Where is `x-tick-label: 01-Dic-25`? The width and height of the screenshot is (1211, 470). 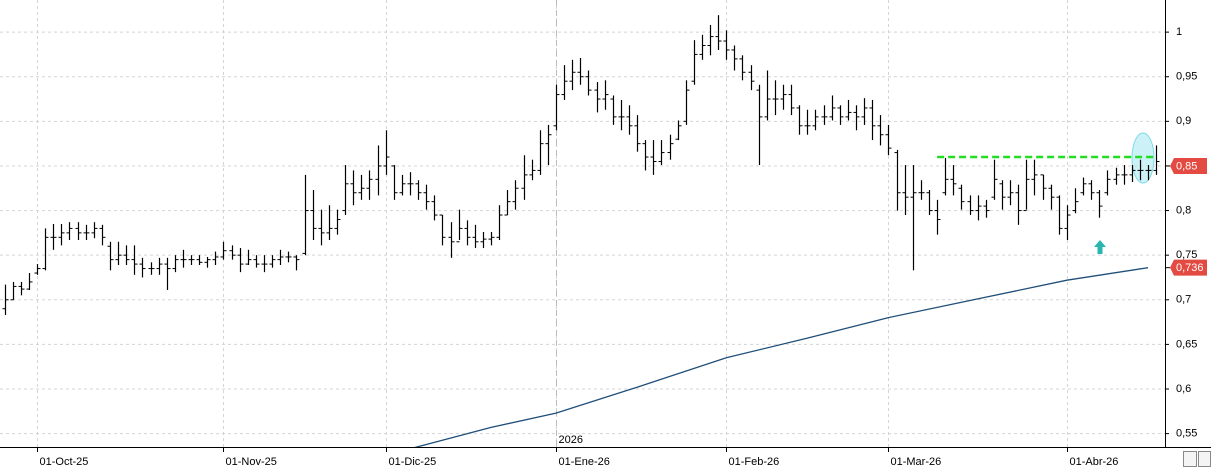
x-tick-label: 01-Dic-25 is located at coordinates (413, 462).